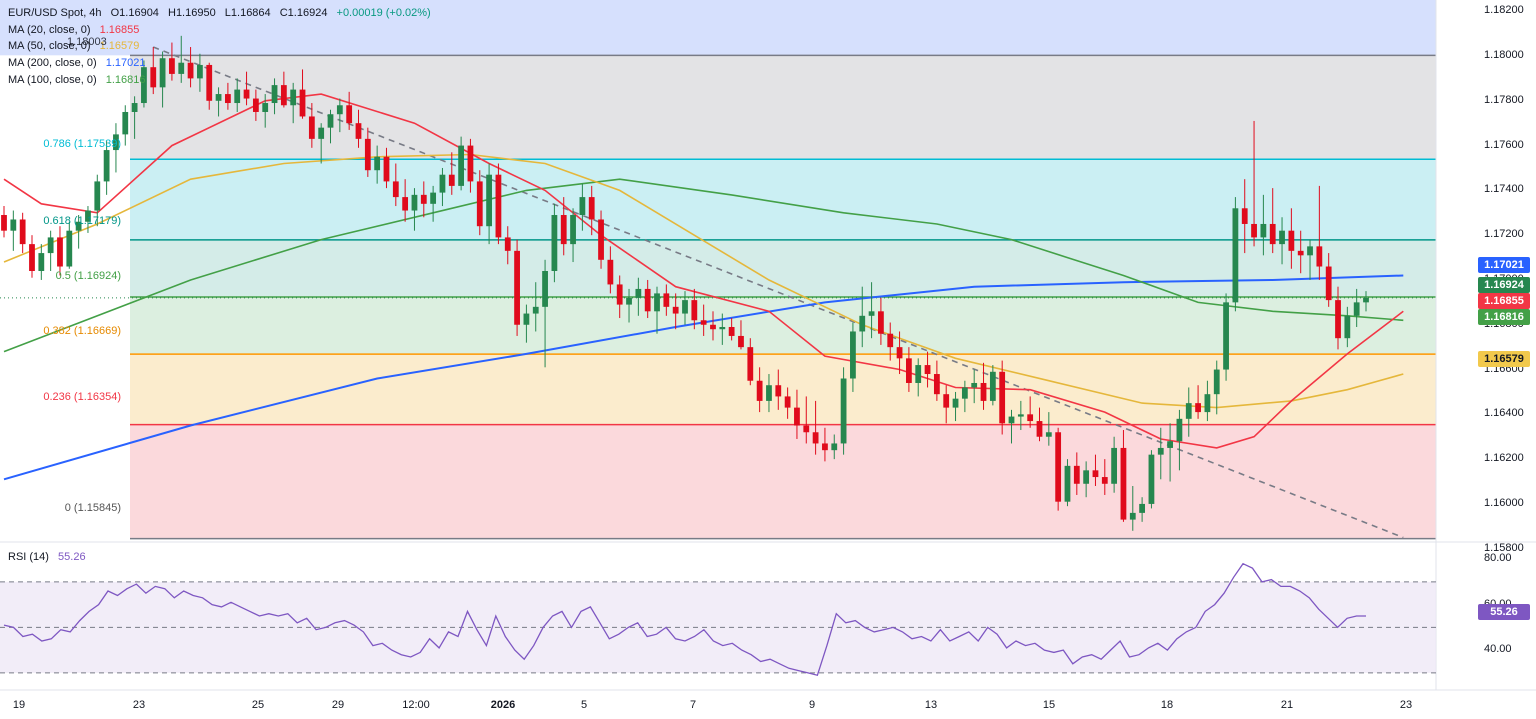 This screenshot has width=1536, height=719. Describe the element at coordinates (1504, 458) in the screenshot. I see `price-tick-label: 1.16200` at that location.